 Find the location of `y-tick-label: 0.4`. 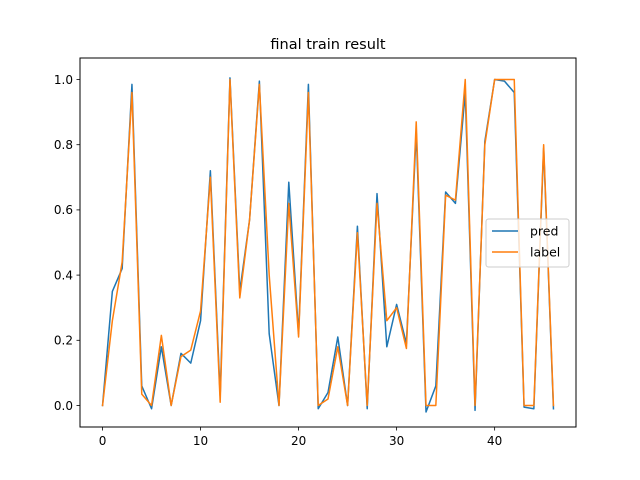

y-tick-label: 0.4 is located at coordinates (63, 275).